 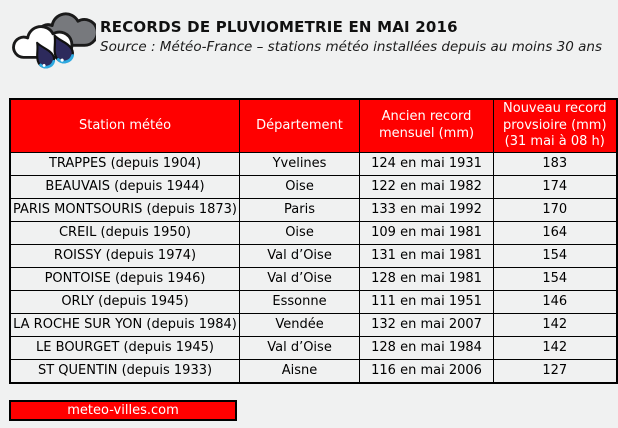 What do you see at coordinates (427, 256) in the screenshot?
I see `cell-ancien-record: 131 en mai 1981` at bounding box center [427, 256].